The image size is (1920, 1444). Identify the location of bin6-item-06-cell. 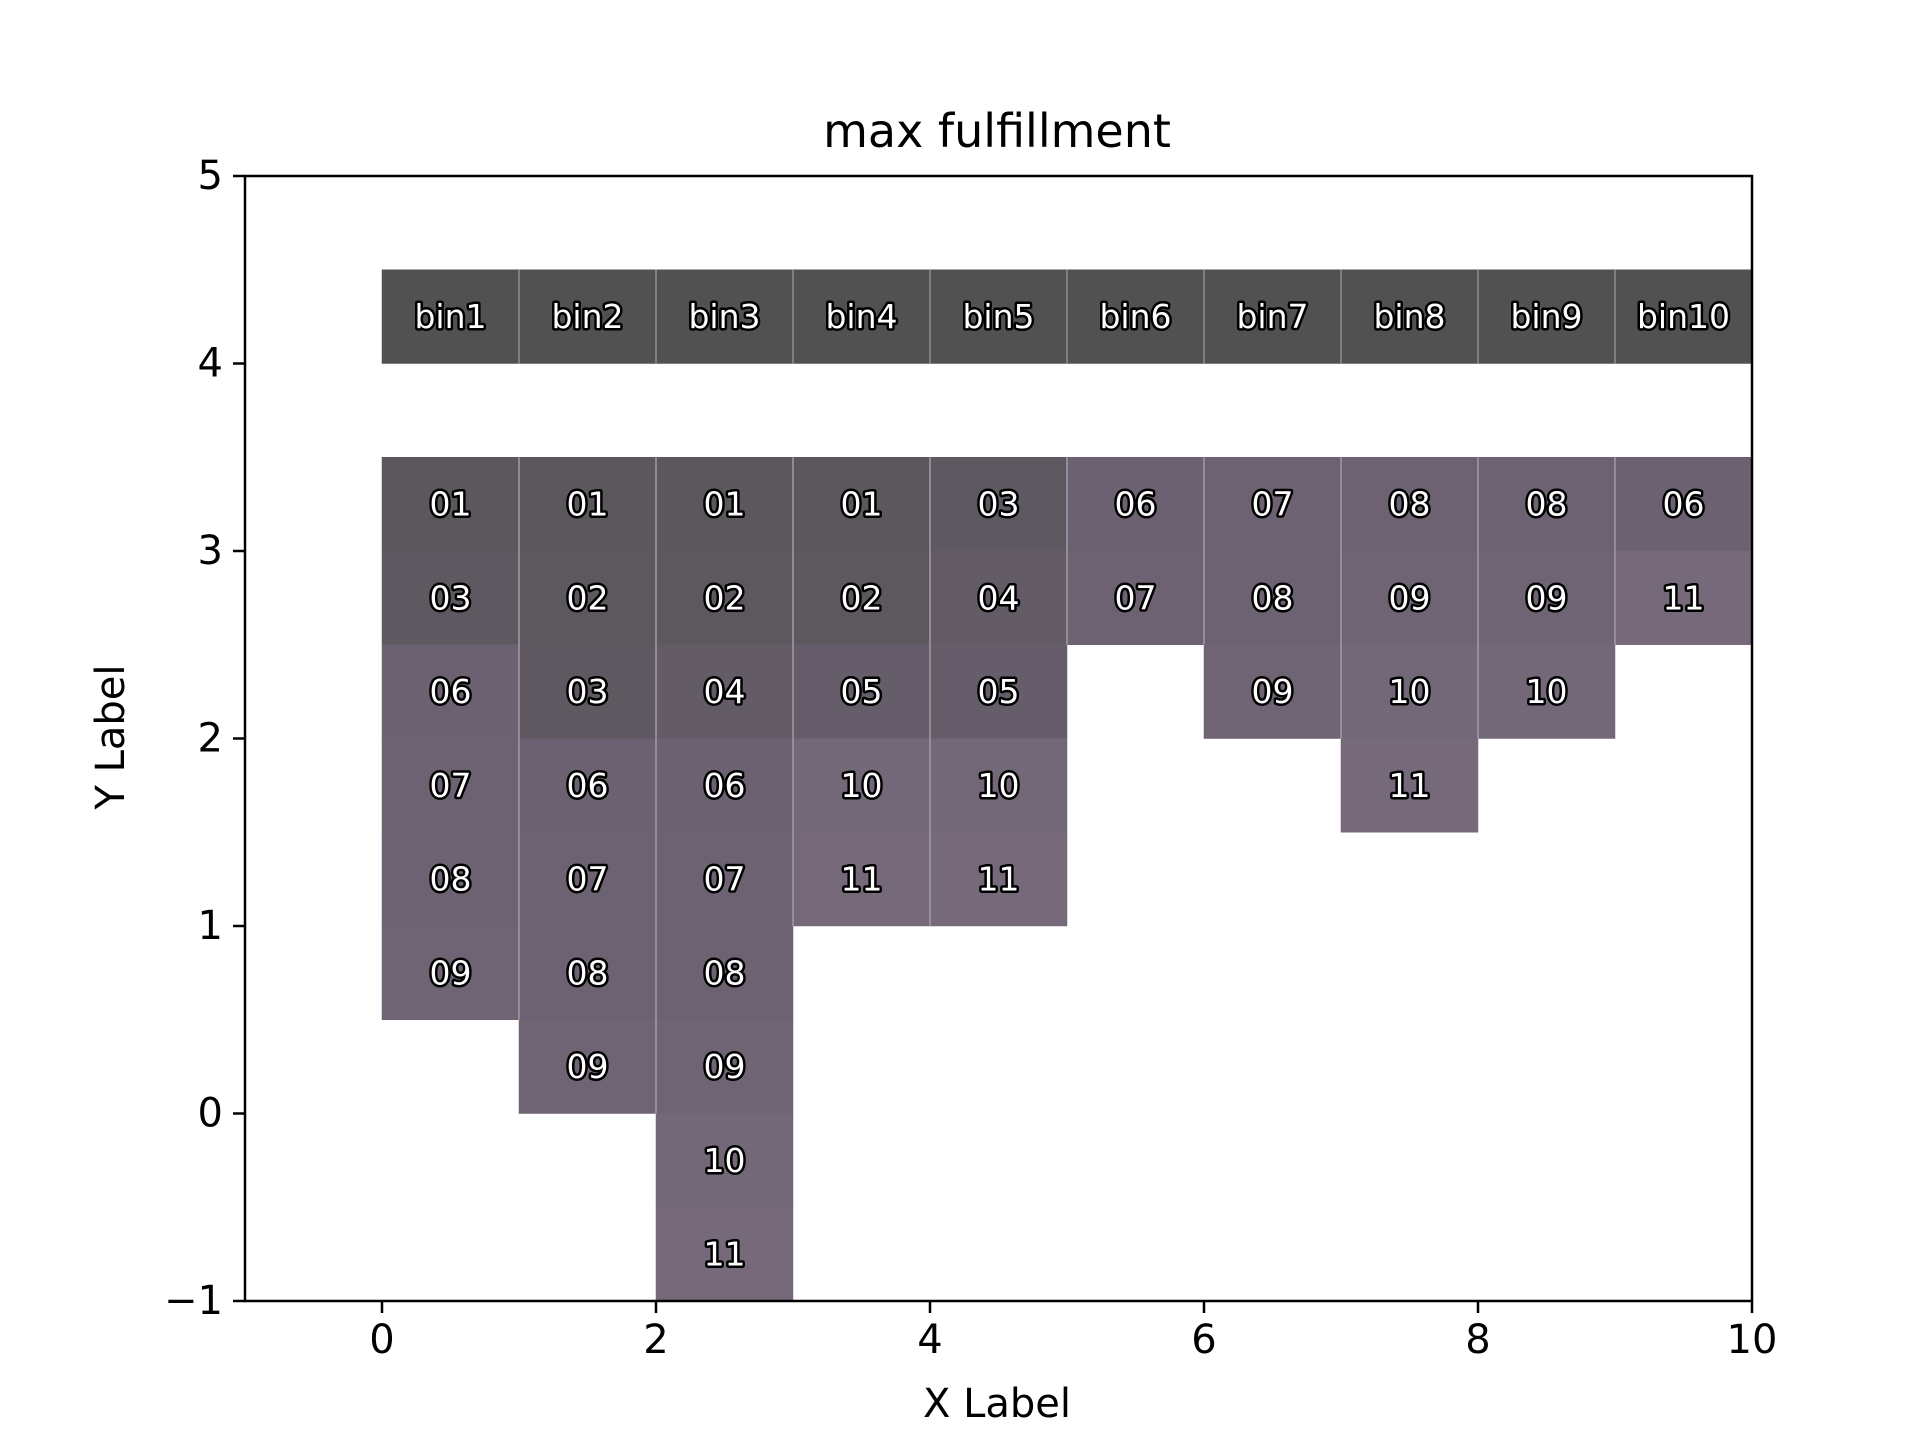
(1135, 504).